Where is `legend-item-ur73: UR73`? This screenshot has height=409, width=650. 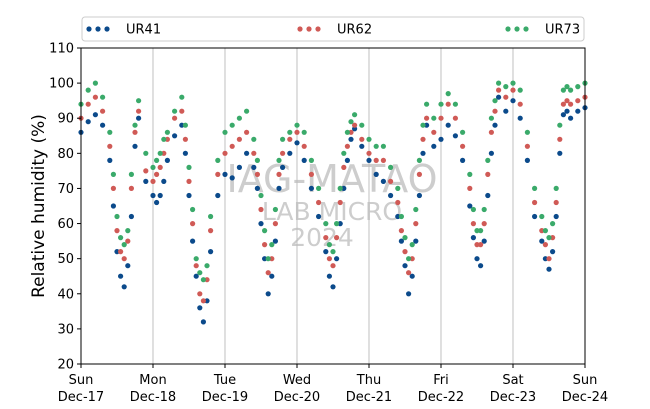
legend-item-ur73: UR73 is located at coordinates (542, 30).